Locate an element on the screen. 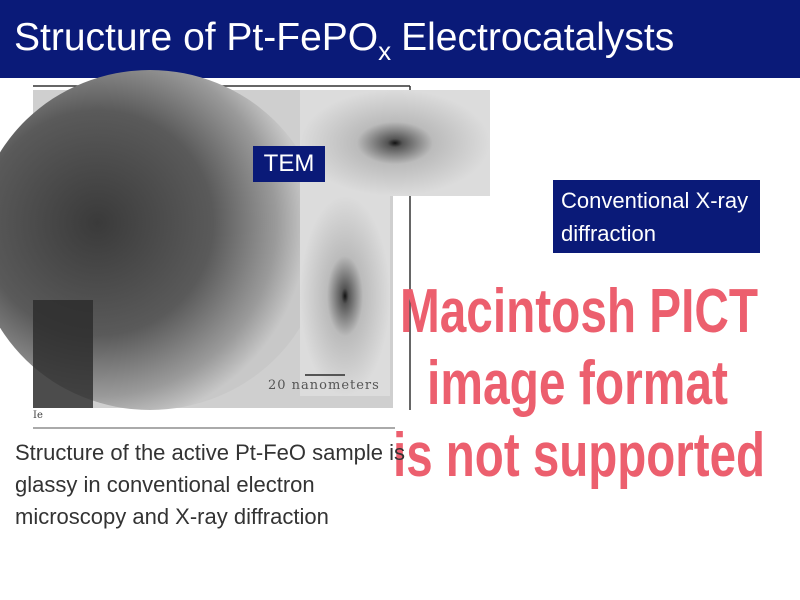 The height and width of the screenshot is (600, 800). title-subscript: x is located at coordinates (385, 51).